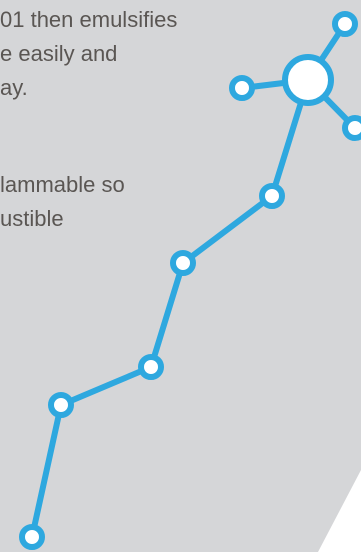 This screenshot has height=552, width=361. What do you see at coordinates (59, 53) in the screenshot?
I see `paragraph-1-line-2: e easily and` at bounding box center [59, 53].